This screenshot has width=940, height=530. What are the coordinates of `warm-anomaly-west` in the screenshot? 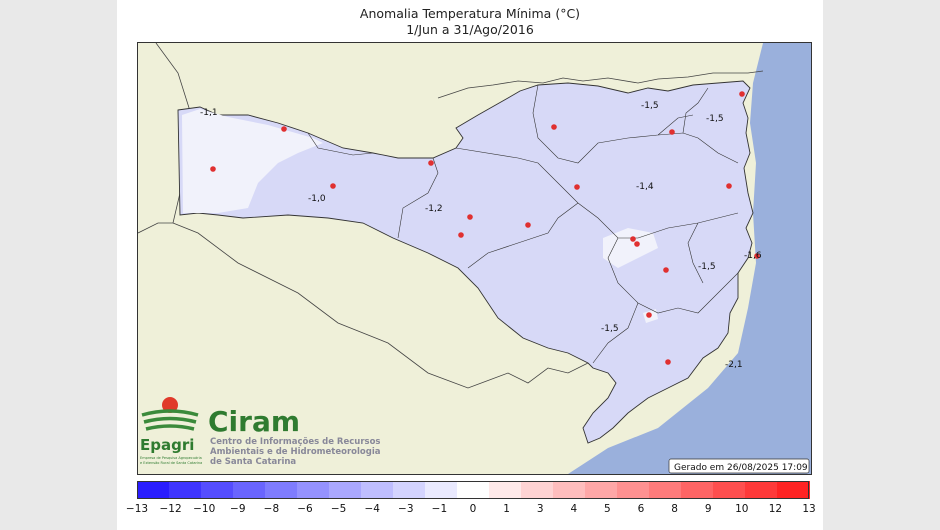 It's located at (252, 161).